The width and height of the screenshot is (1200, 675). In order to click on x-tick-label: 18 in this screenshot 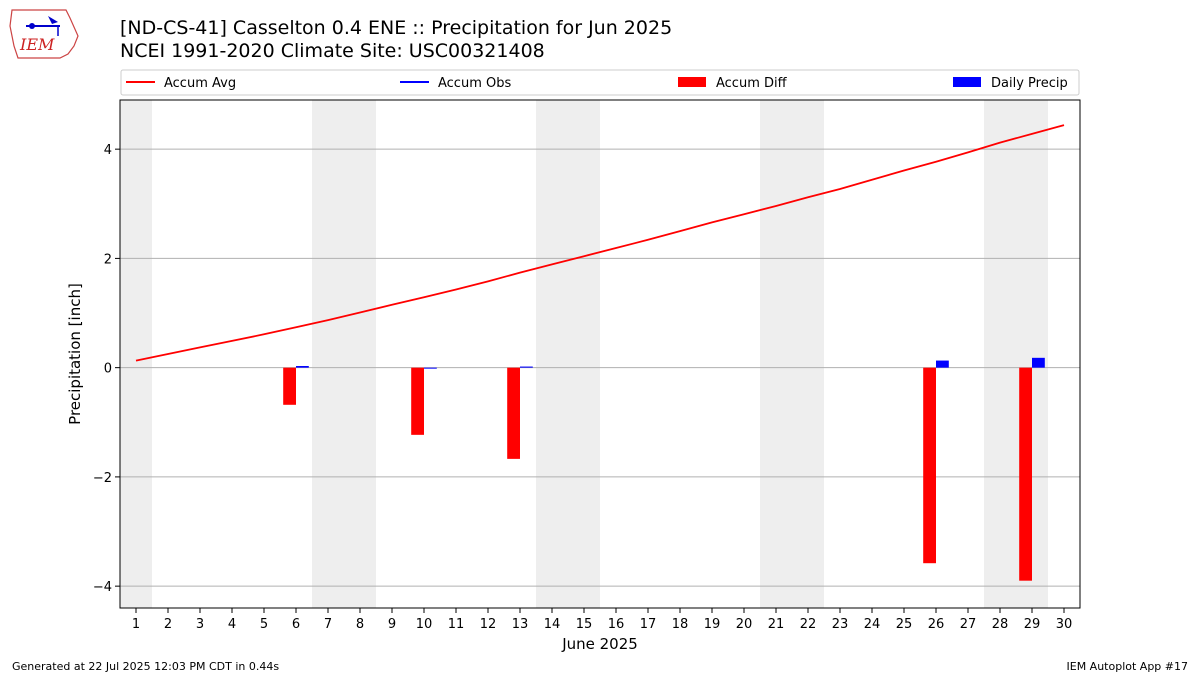, I will do `click(680, 624)`.